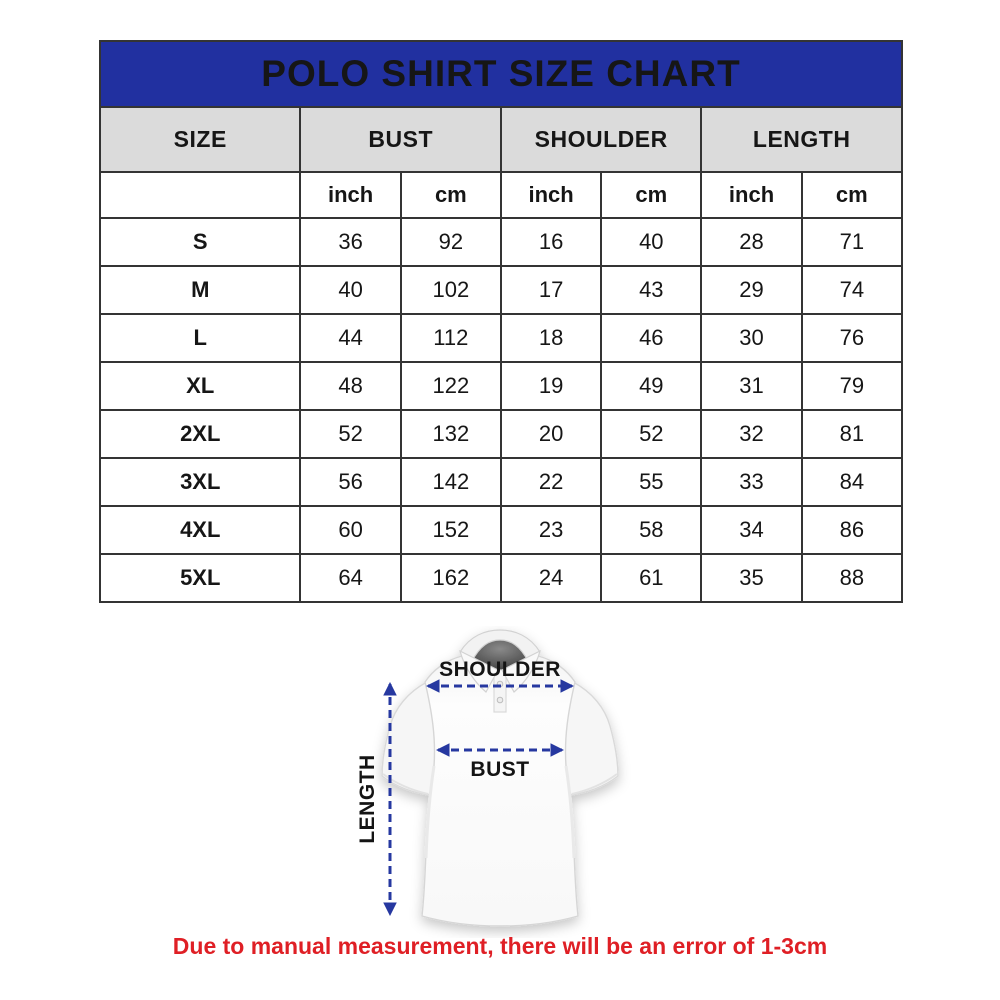  I want to click on size-cell: 5XL, so click(200, 578).